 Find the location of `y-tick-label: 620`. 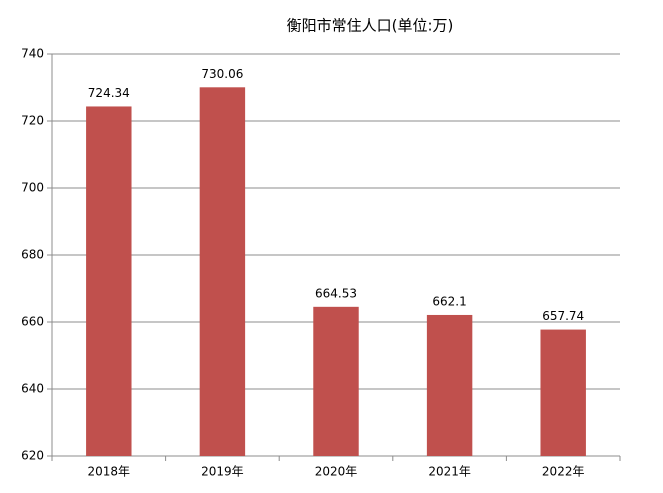

y-tick-label: 620 is located at coordinates (32, 456).